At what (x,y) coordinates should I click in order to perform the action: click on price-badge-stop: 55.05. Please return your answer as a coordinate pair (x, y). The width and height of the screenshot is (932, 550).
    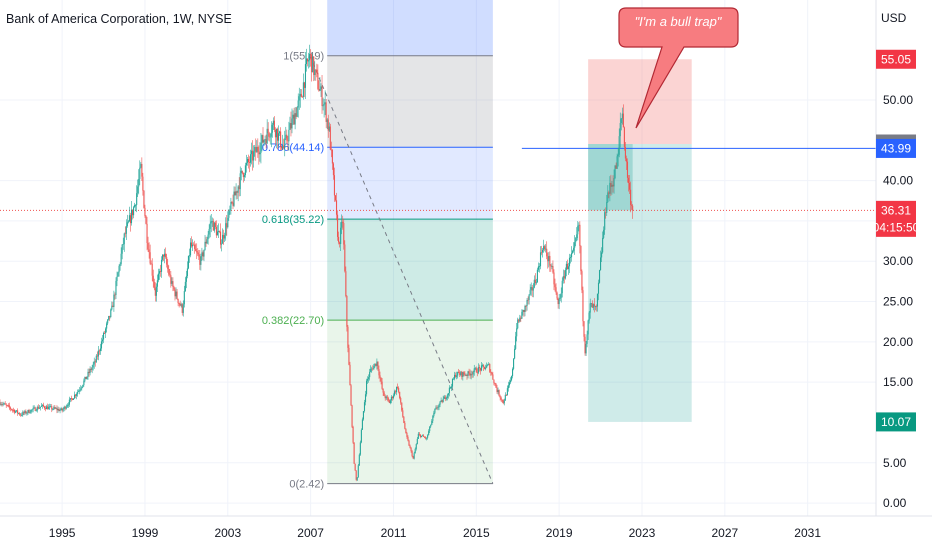
    Looking at the image, I should click on (896, 59).